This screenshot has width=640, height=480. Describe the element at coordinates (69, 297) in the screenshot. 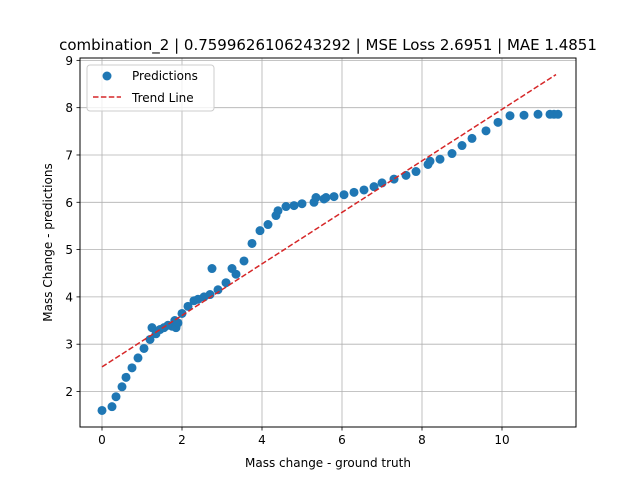

I see `y-tick-label: 4` at that location.